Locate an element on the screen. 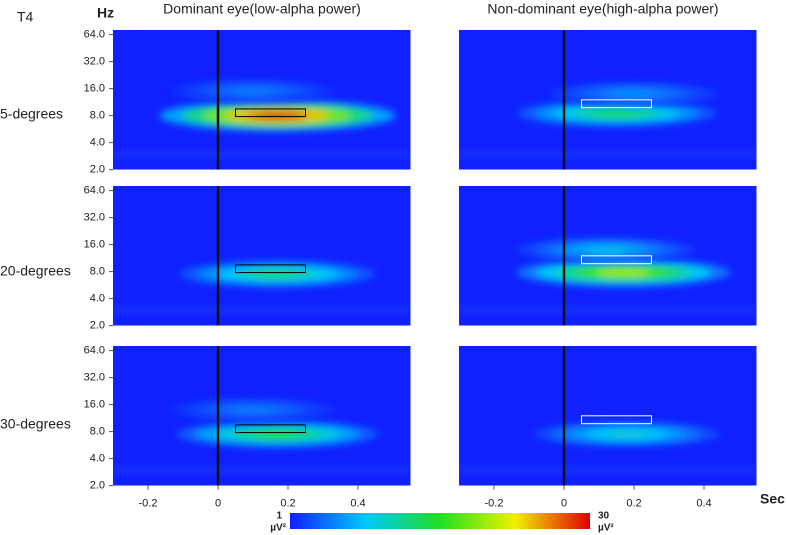  colorbar-max: 30 is located at coordinates (604, 516).